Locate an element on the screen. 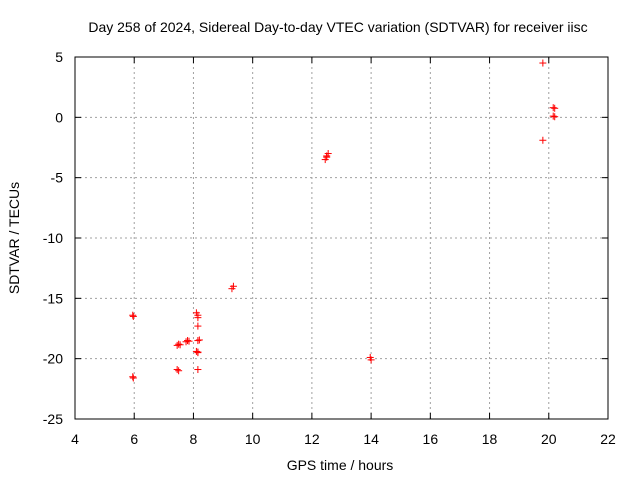 The width and height of the screenshot is (640, 480). x-tick-label: 8 is located at coordinates (194, 439).